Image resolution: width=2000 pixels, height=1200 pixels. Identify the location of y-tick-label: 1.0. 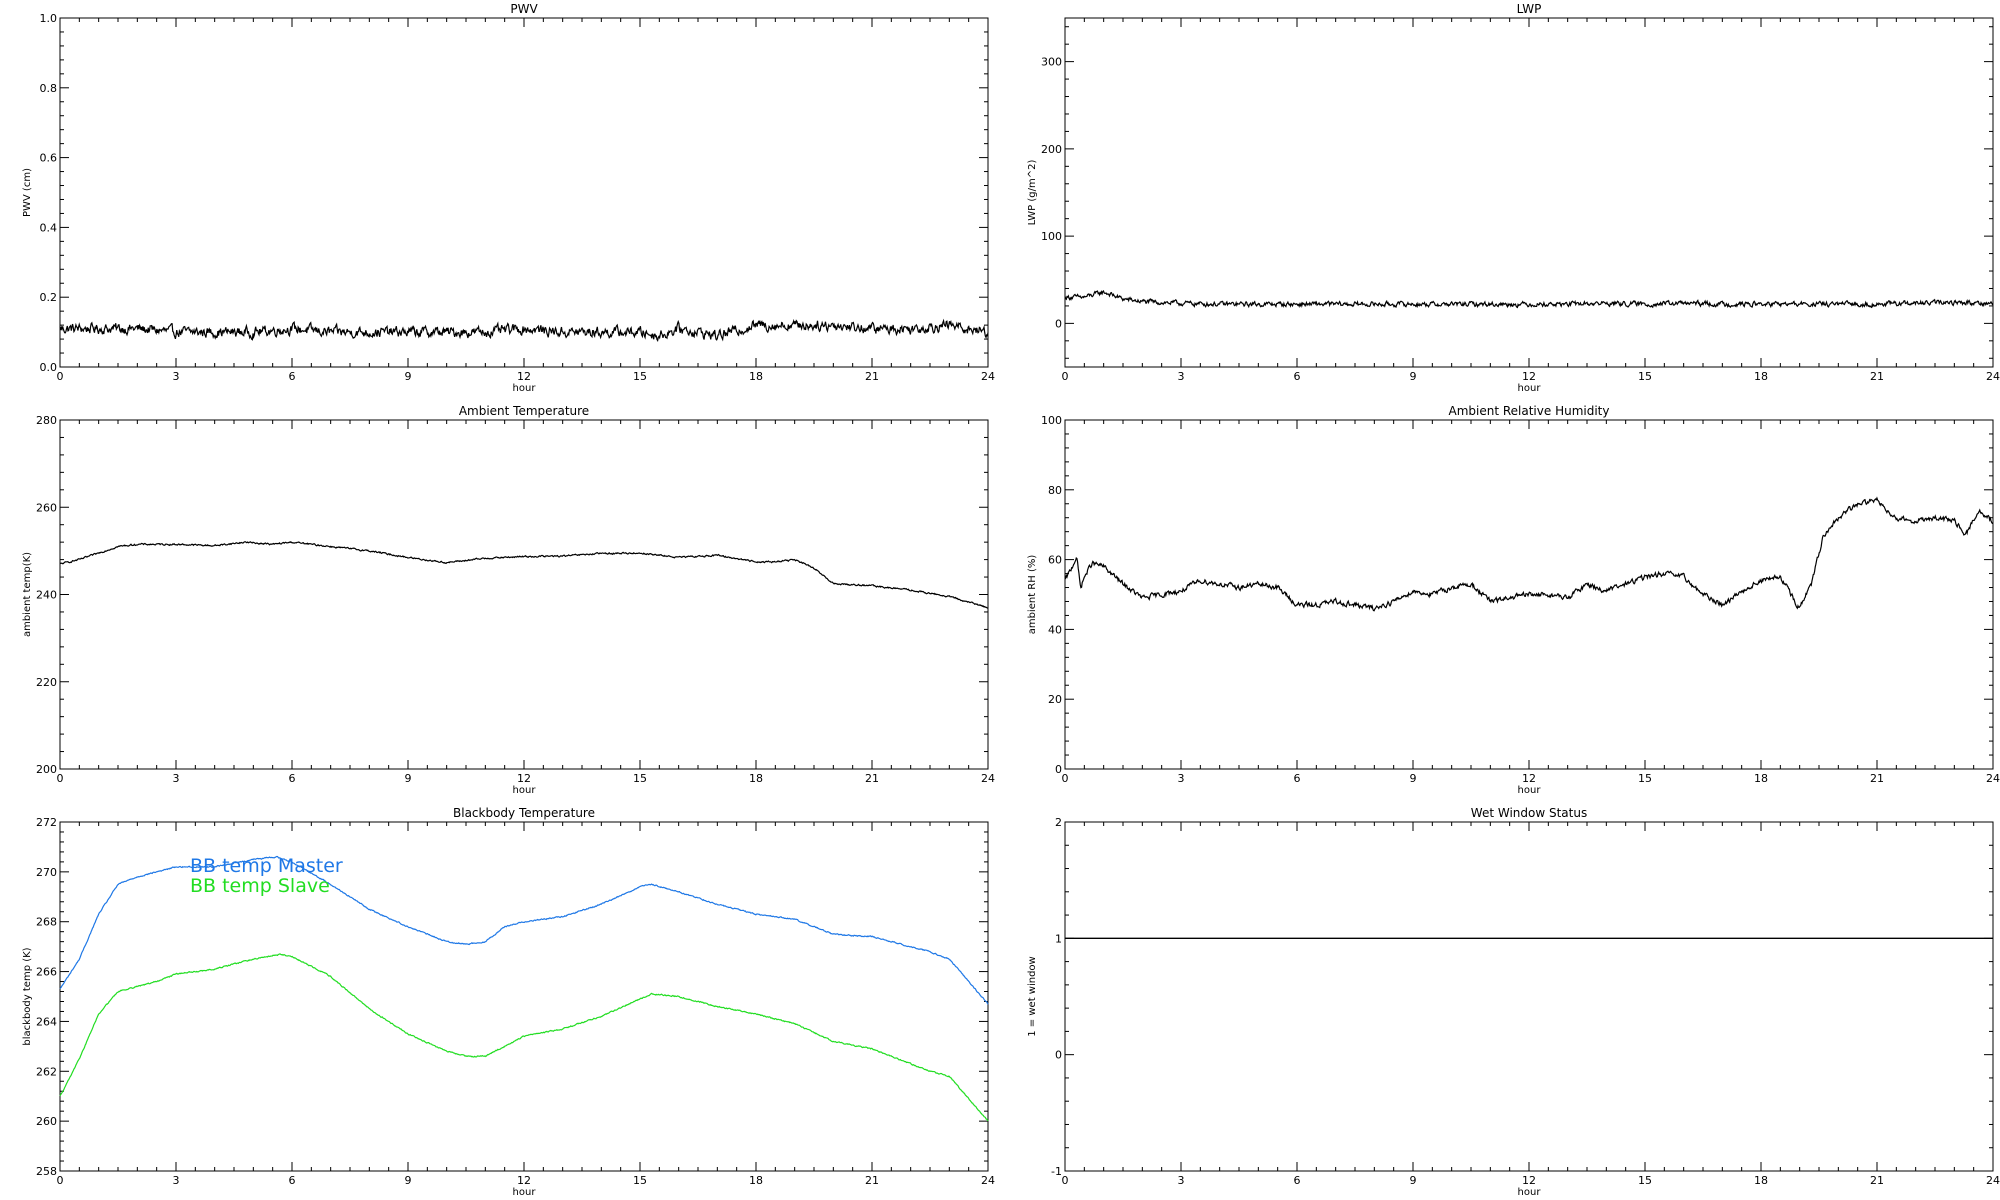
(49, 18).